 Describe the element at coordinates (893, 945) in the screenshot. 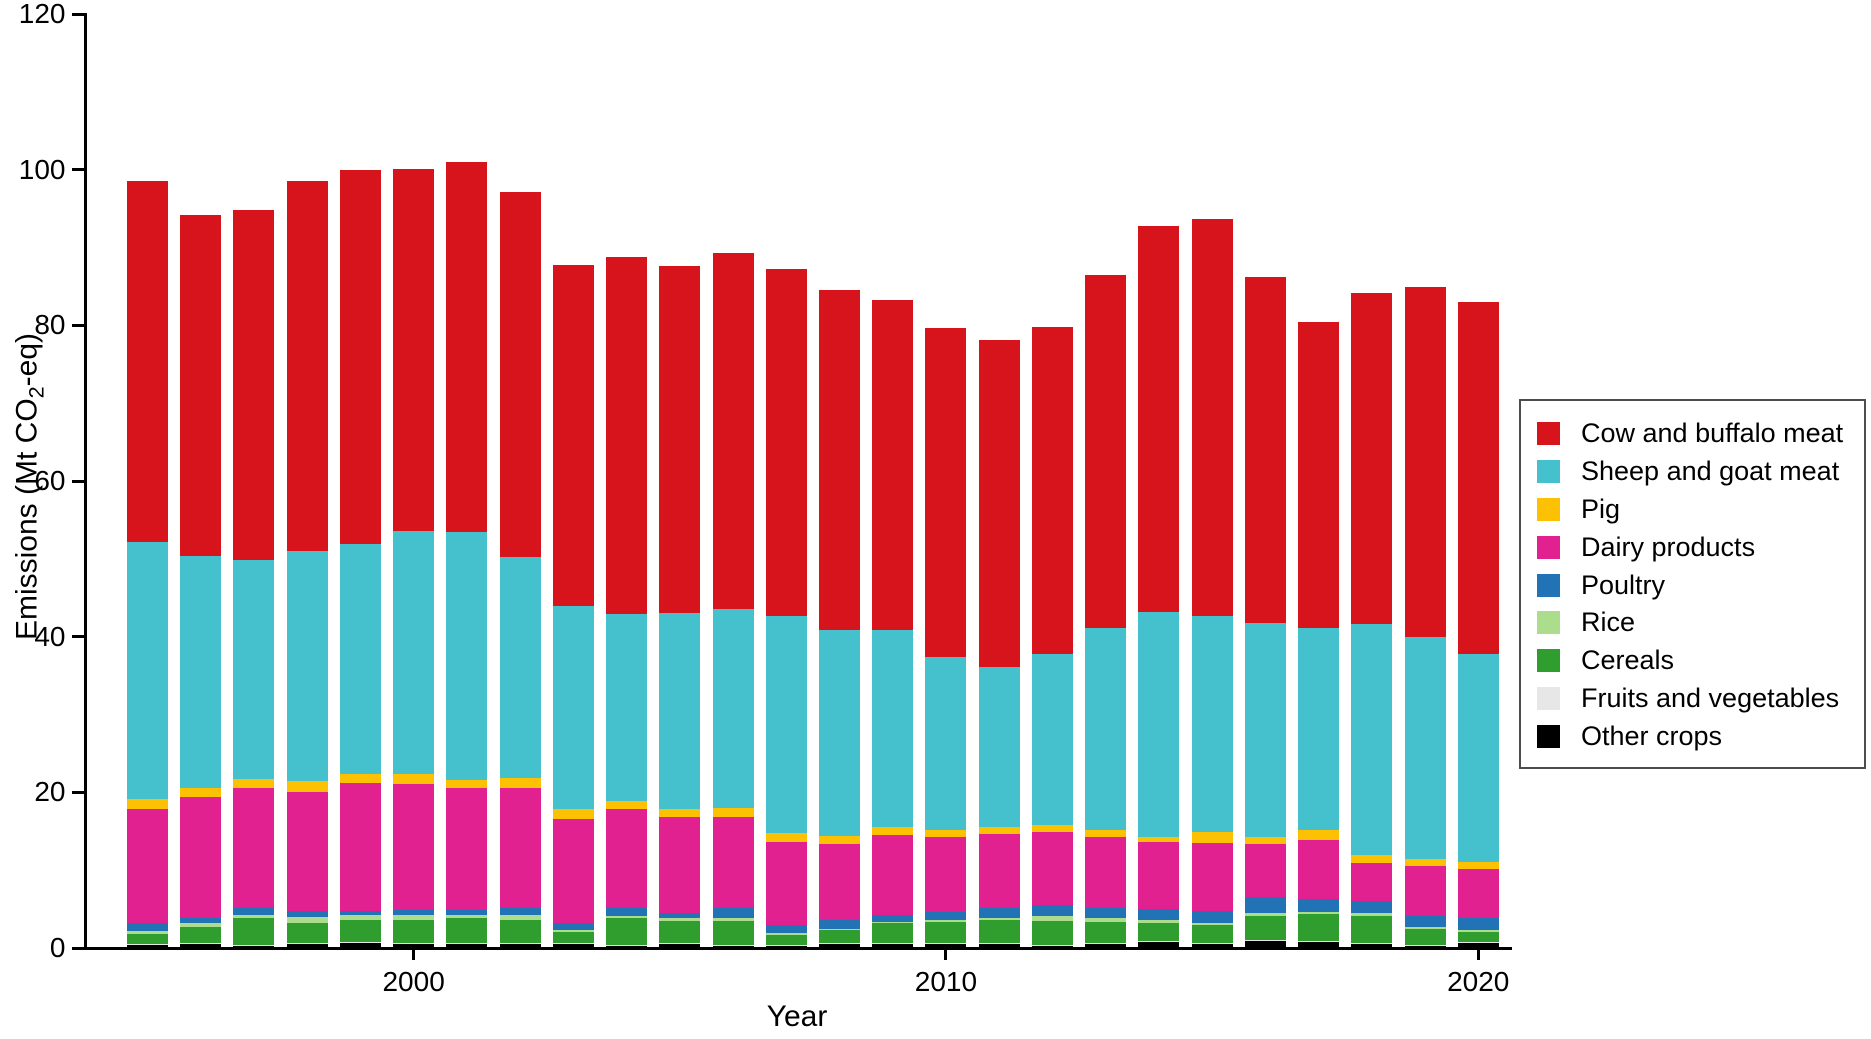

I see `bar-2009-segment-other-crops` at that location.